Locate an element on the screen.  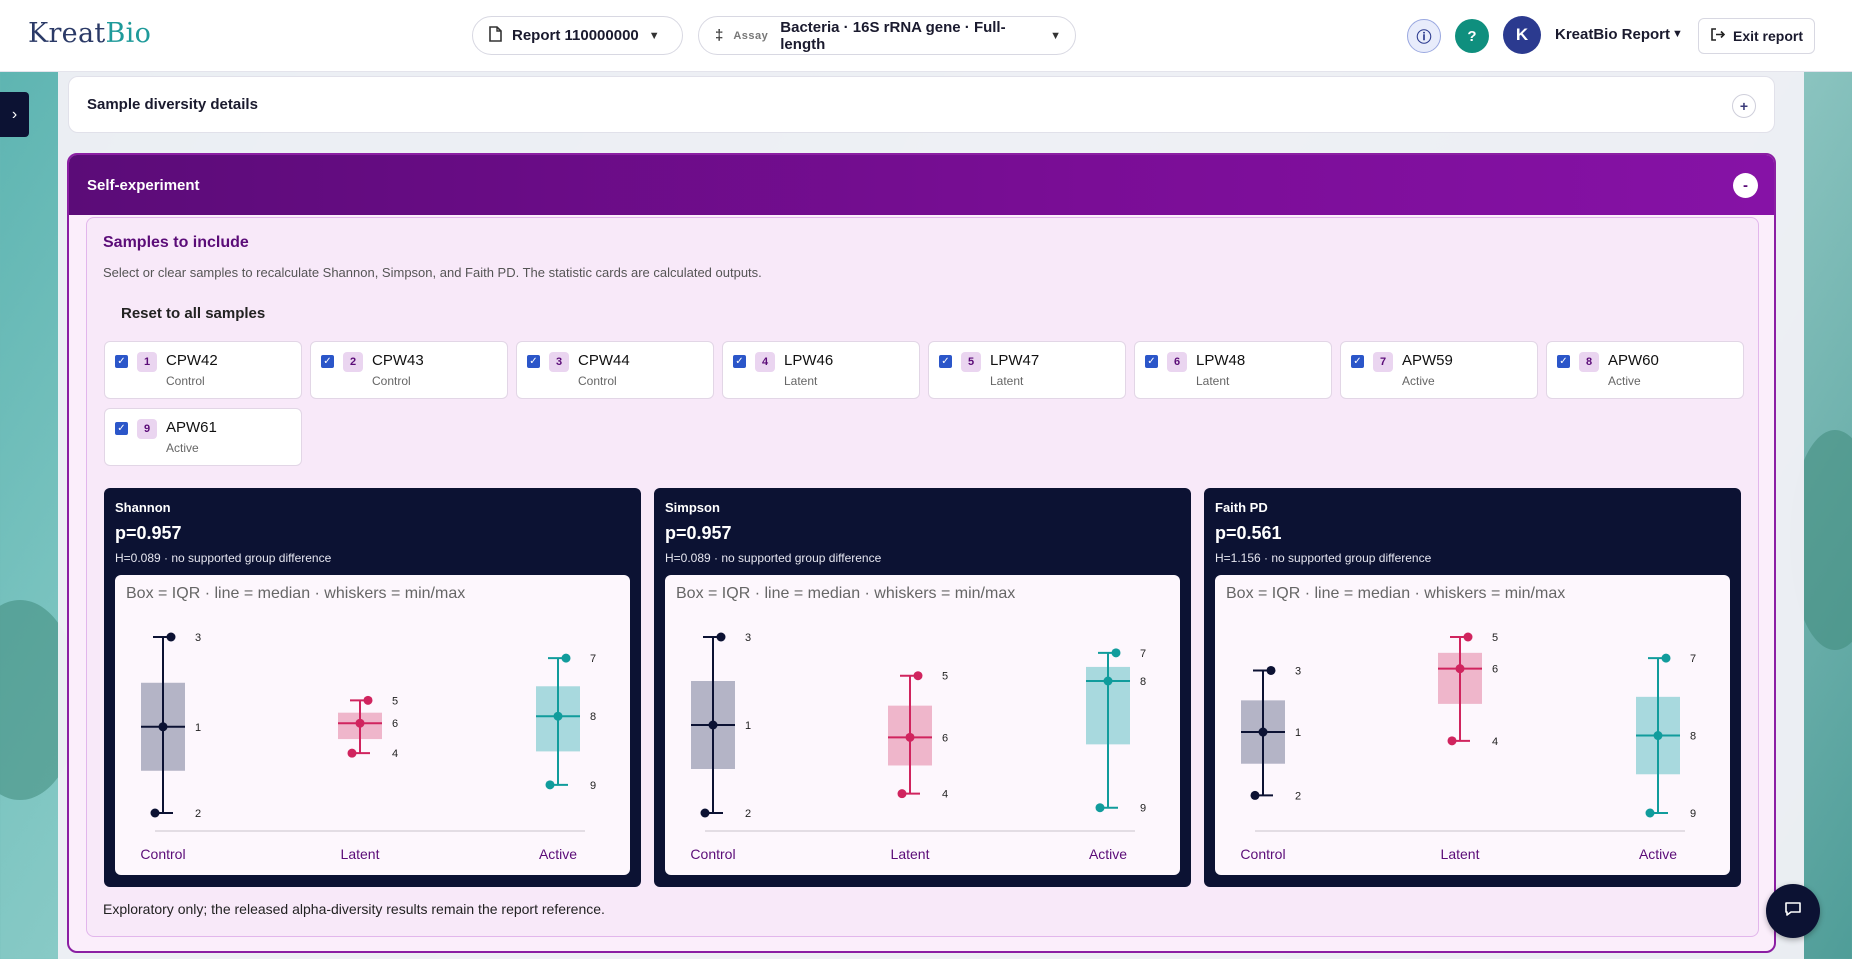
sample-card: ✓ 6 LPW48 Latent is located at coordinates (1233, 370).